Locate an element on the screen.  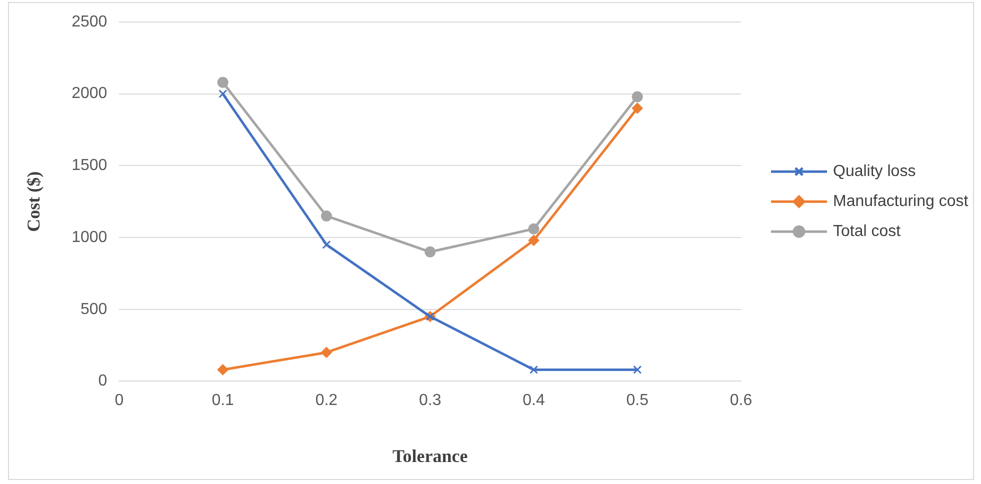
x-tick-label: 0.4 is located at coordinates (533, 401).